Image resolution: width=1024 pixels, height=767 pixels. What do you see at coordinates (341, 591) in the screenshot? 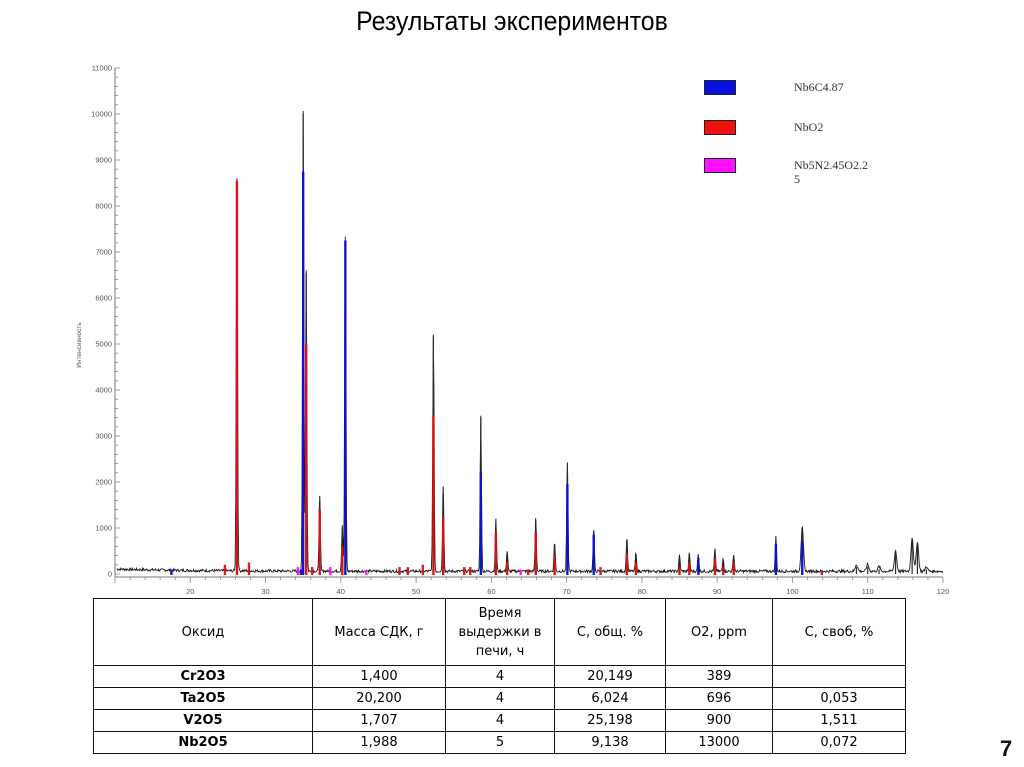
I see `x-tick-label: 40` at bounding box center [341, 591].